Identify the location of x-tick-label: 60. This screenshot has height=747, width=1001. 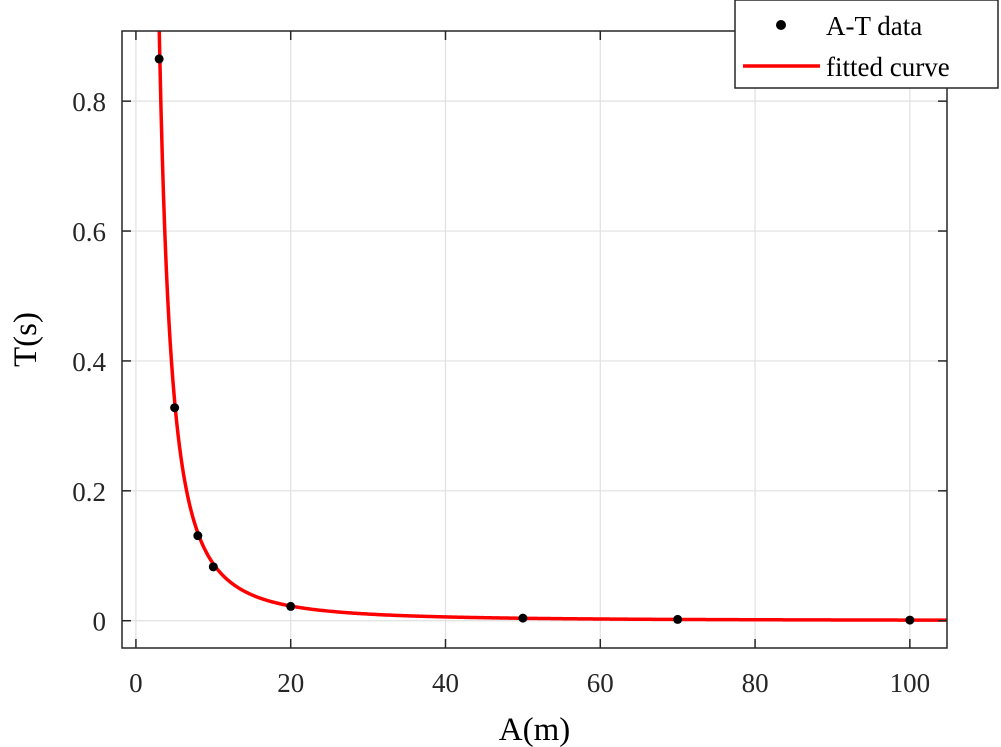
(600, 683).